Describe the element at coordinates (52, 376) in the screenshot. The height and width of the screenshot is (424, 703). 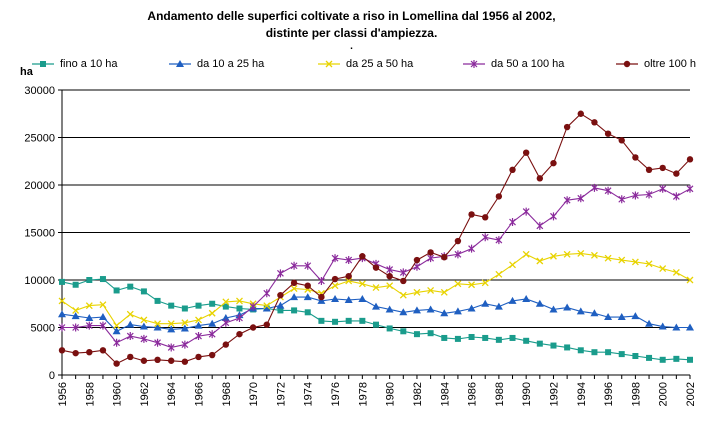
I see `y-tick-label: 0` at that location.